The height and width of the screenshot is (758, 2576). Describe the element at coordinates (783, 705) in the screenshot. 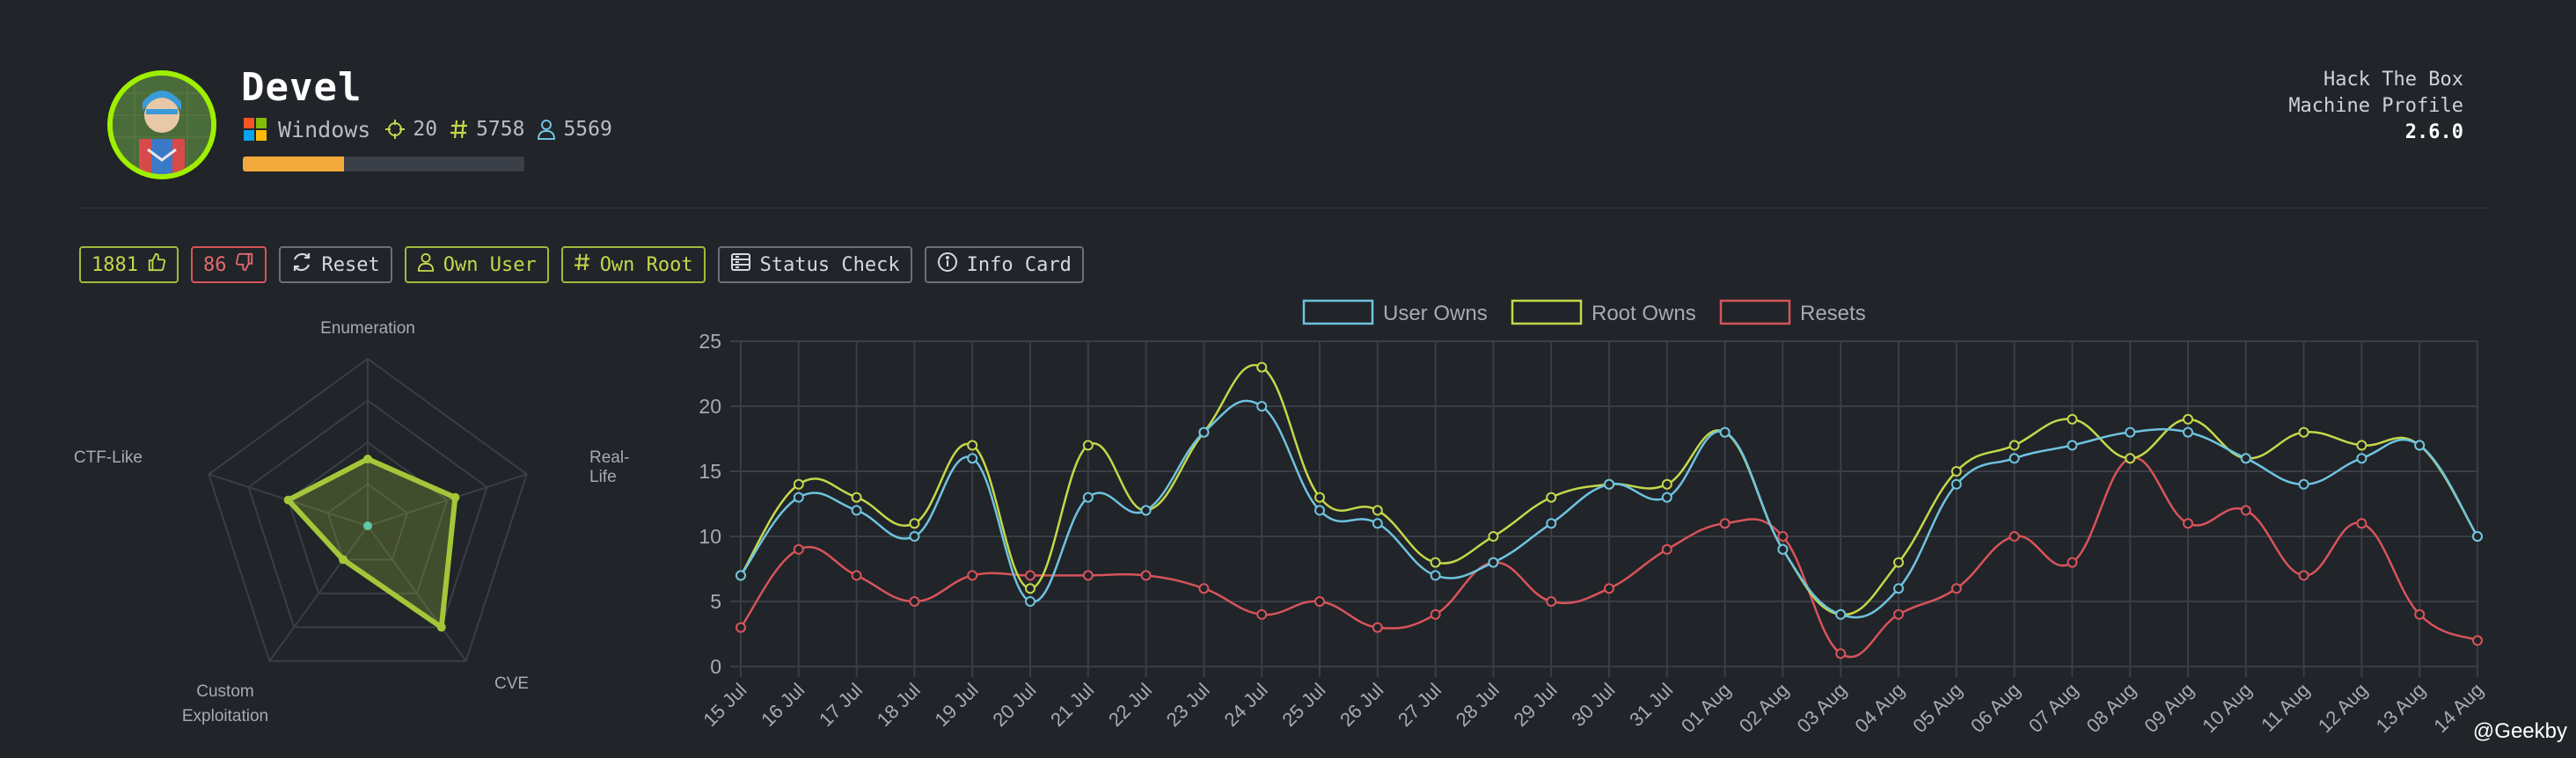

I see `x-tick-label: 16 Jul` at that location.